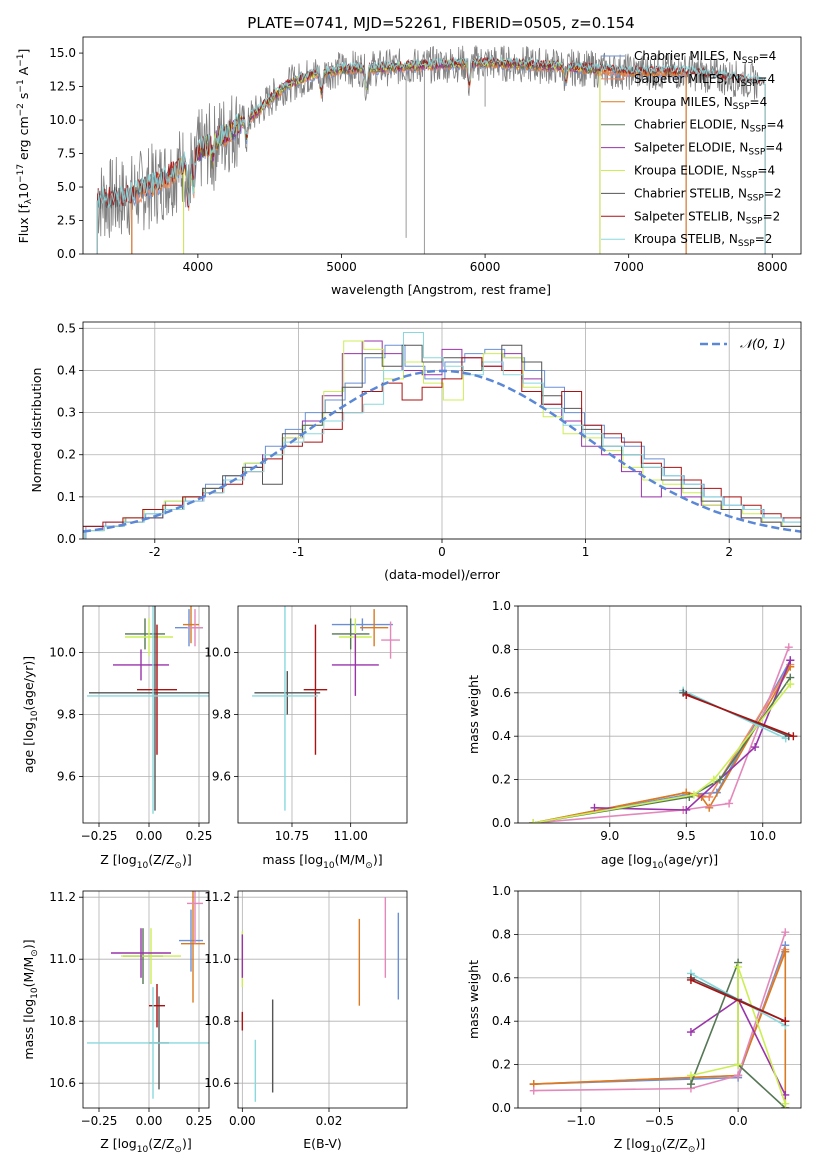 The width and height of the screenshot is (819, 1170). What do you see at coordinates (99, 836) in the screenshot?
I see `x-tick-label: −0.25` at bounding box center [99, 836].